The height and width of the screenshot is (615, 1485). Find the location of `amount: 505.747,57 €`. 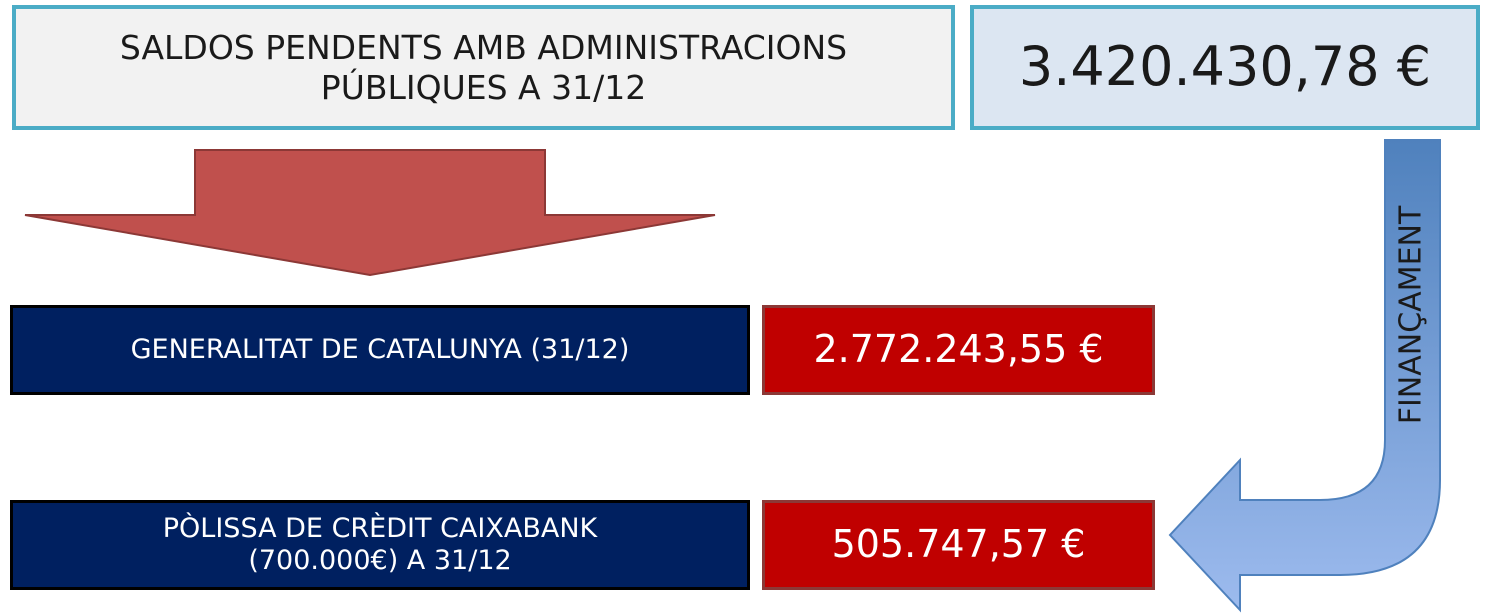

amount: 505.747,57 € is located at coordinates (958, 544).